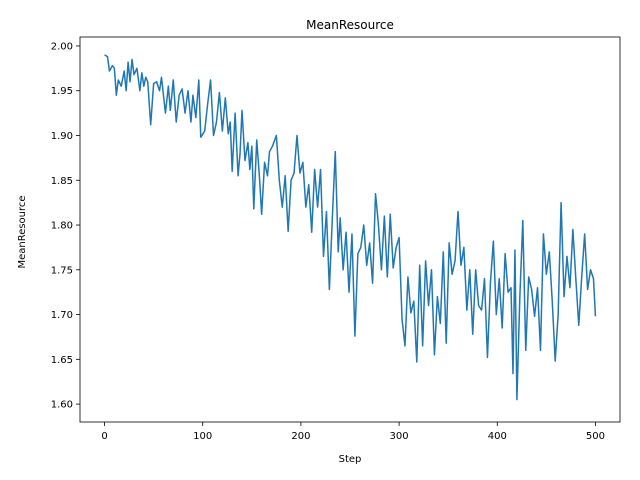  What do you see at coordinates (62, 181) in the screenshot?
I see `y-tick-label: 1.85` at bounding box center [62, 181].